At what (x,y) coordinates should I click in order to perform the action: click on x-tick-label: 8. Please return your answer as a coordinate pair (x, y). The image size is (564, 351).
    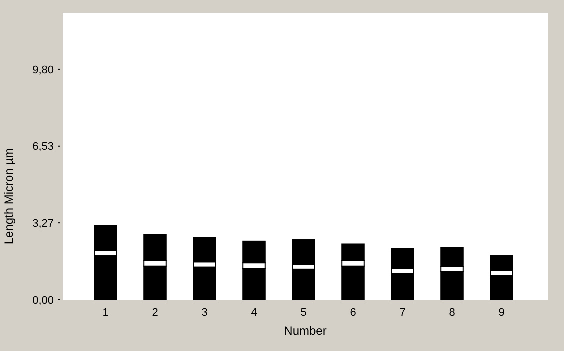
    Looking at the image, I should click on (452, 313).